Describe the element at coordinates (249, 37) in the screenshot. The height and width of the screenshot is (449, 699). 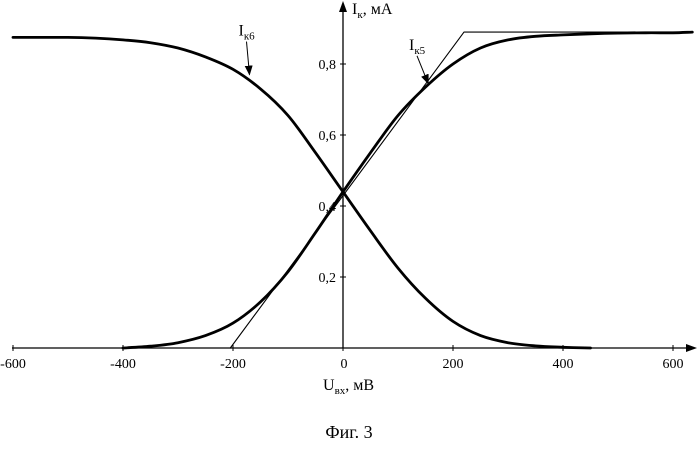
I see `series-label-sub: к6` at that location.